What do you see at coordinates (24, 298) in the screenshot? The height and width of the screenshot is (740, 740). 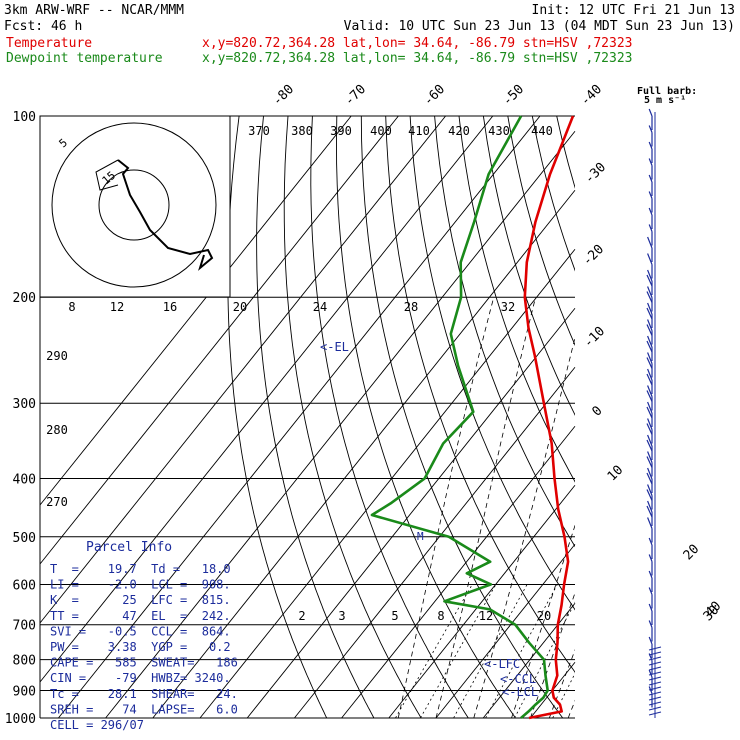 I see `pressure-label: 200` at bounding box center [24, 298].